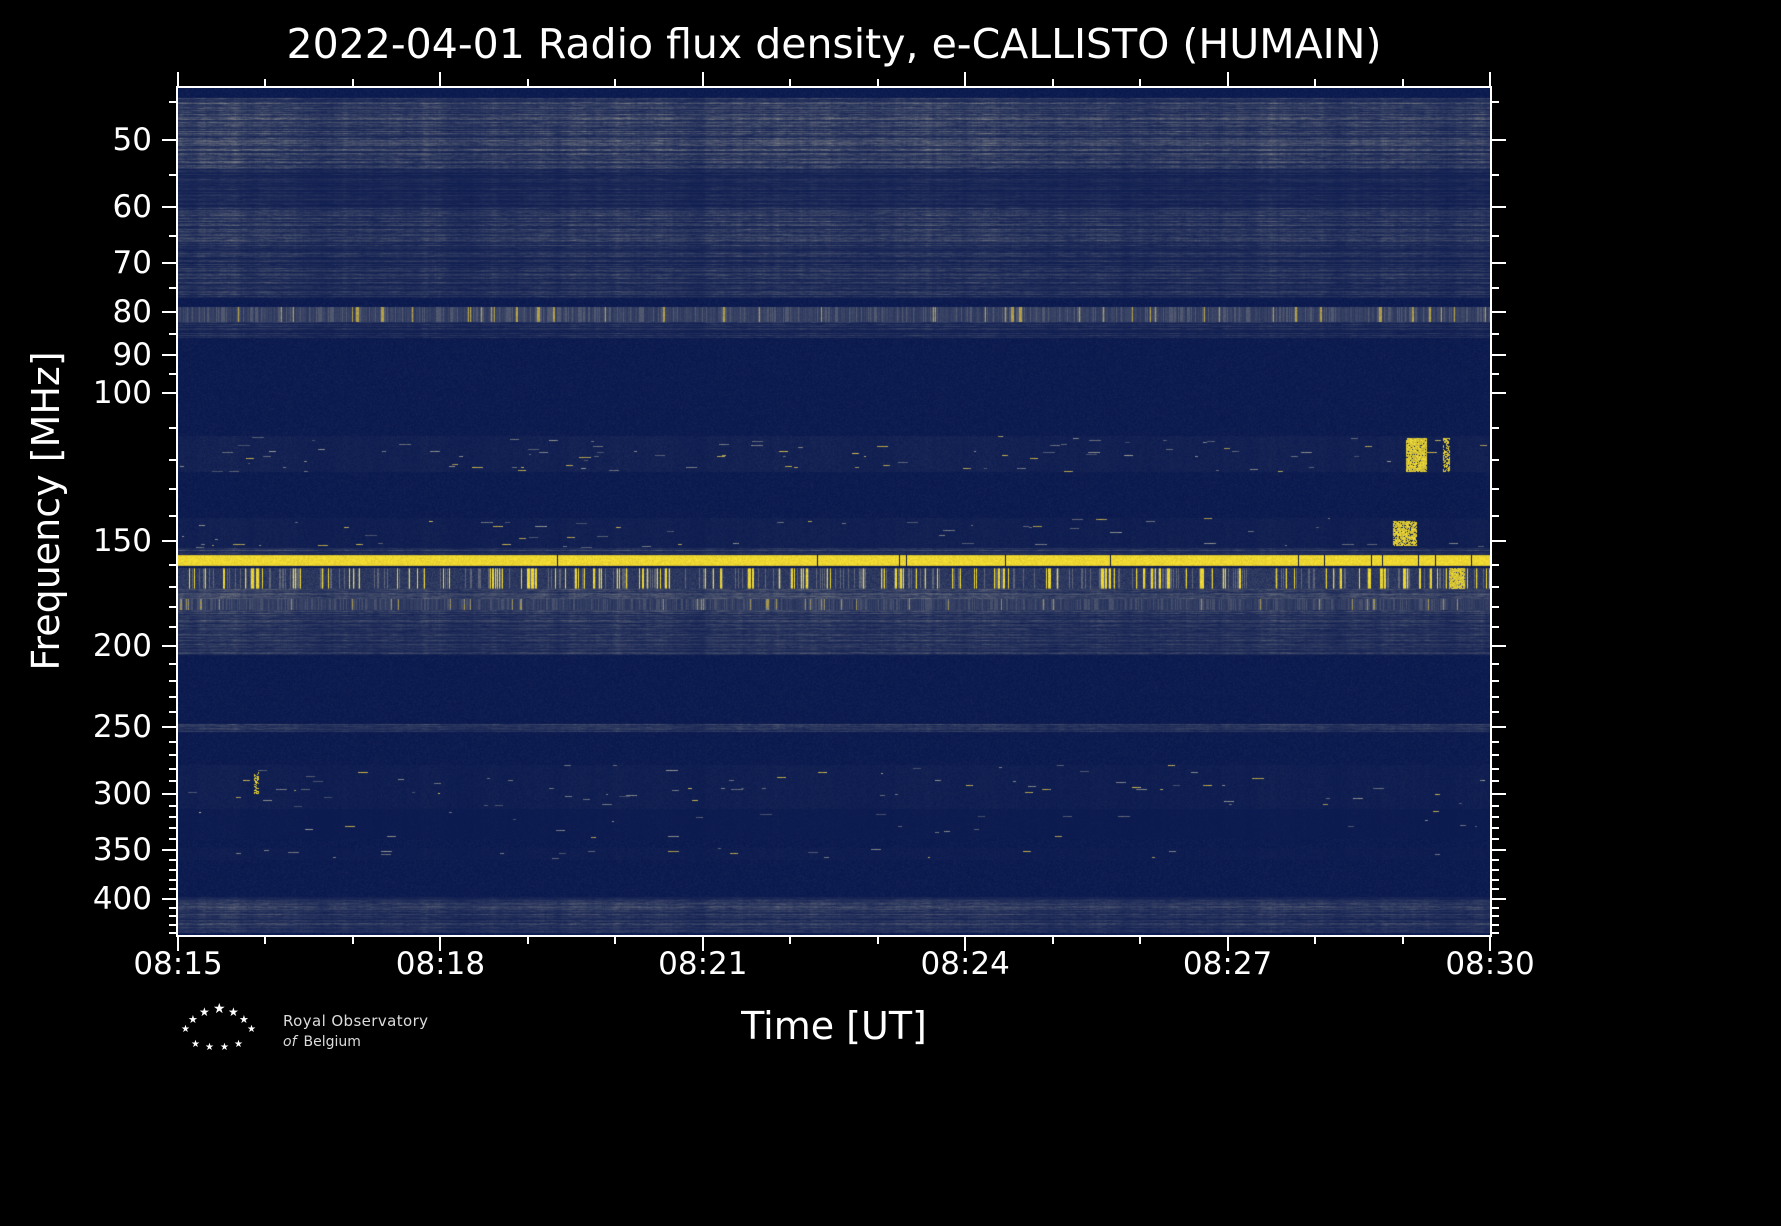 The height and width of the screenshot is (1226, 1781). I want to click on logo-text-line1: Royal Observatory, so click(356, 1021).